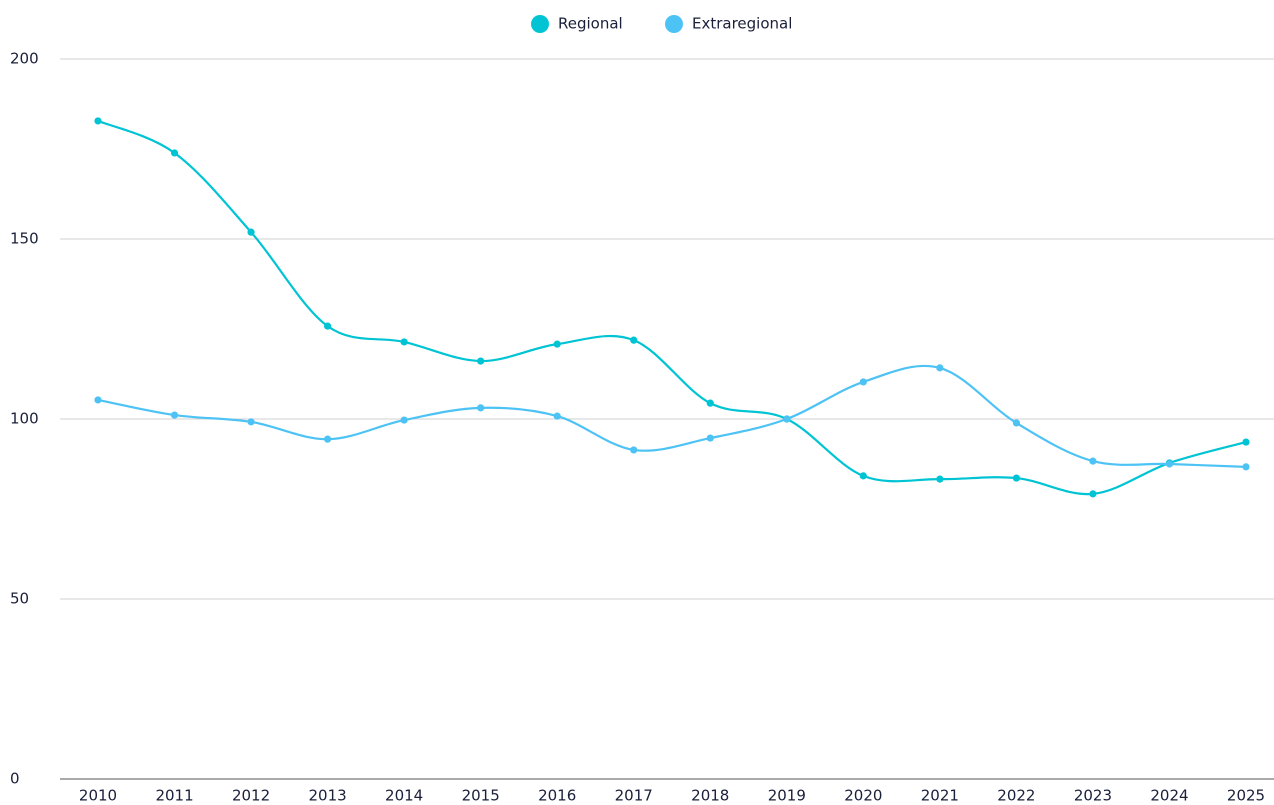  I want to click on x-tick-label: 2015, so click(481, 796).